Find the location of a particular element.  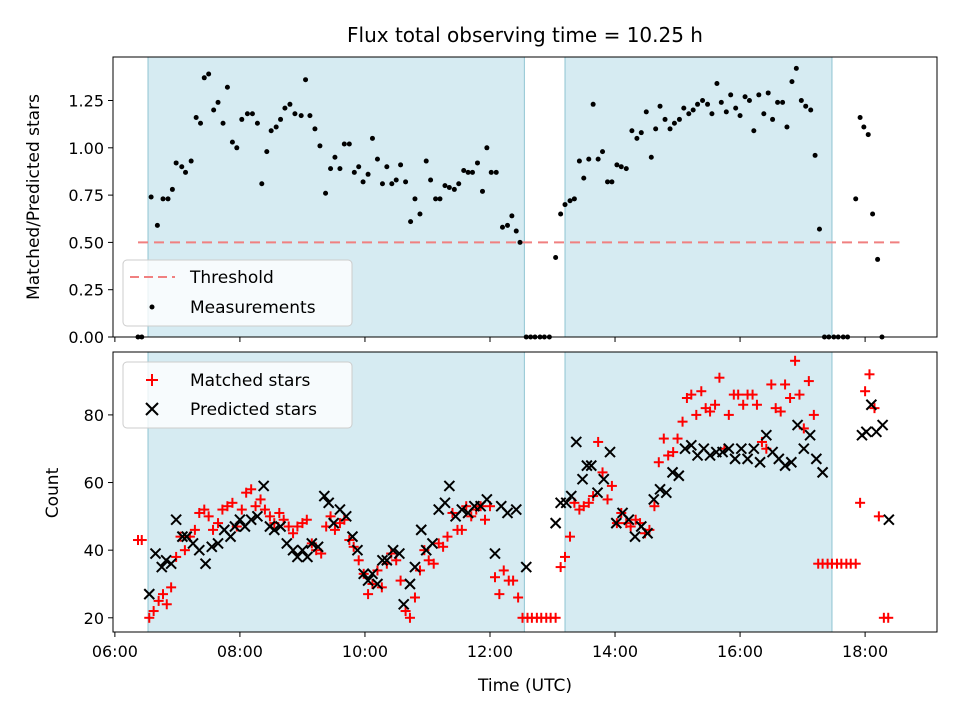

legend-matched-label: Matched stars is located at coordinates (250, 381).